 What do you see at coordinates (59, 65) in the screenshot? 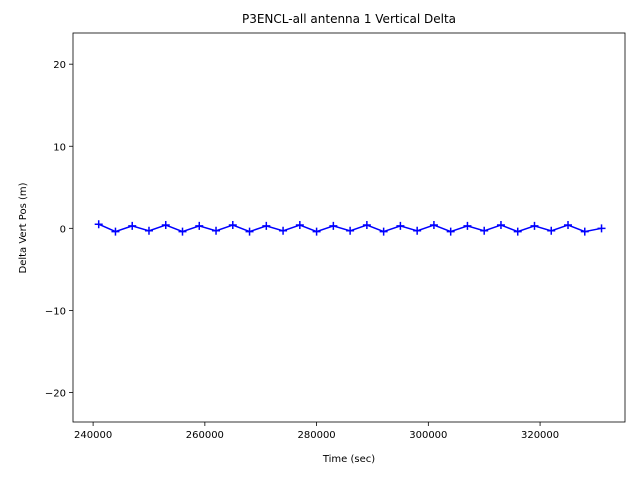
I see `y-tick-label: 20` at bounding box center [59, 65].